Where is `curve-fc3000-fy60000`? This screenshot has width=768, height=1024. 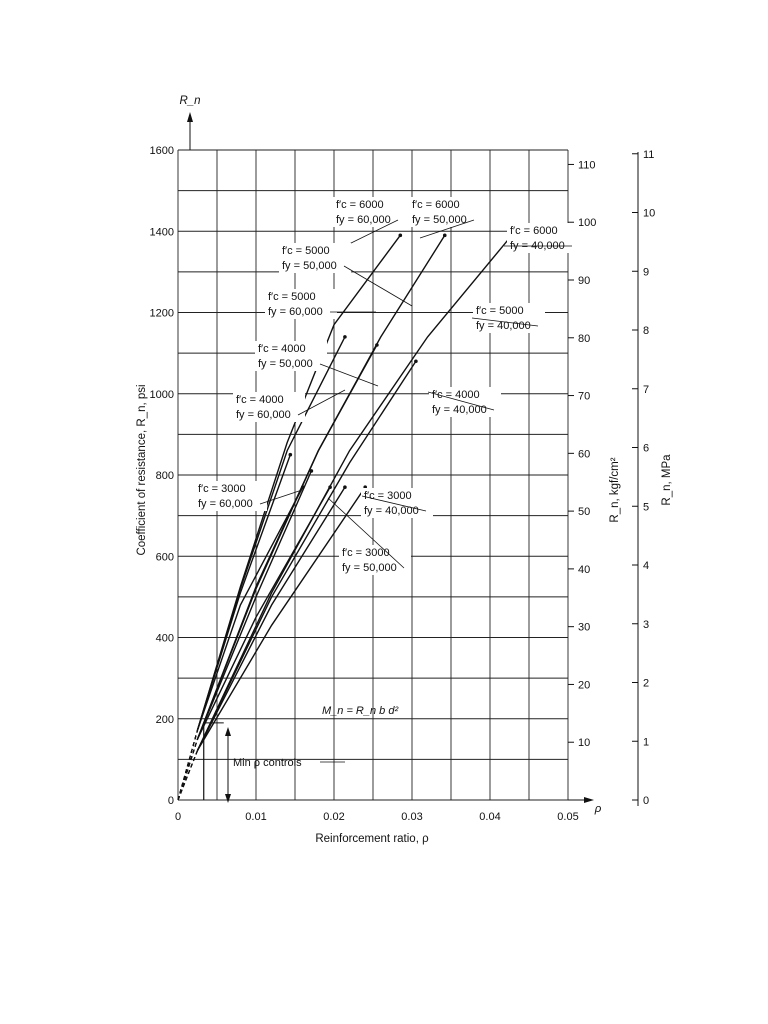 curve-fc3000-fy60000 is located at coordinates (250, 608).